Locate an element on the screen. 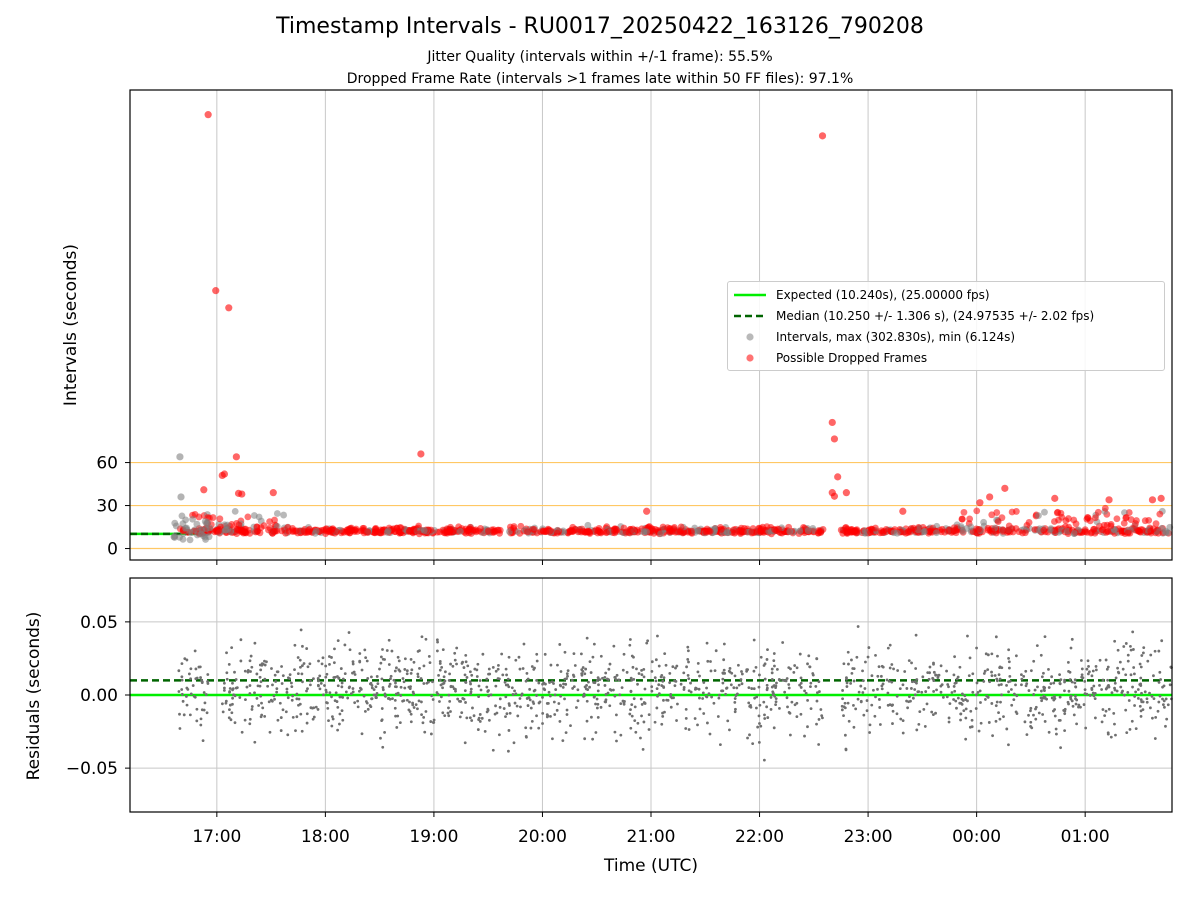  legend-item-dropped: Possible Dropped Frames is located at coordinates (946, 358).